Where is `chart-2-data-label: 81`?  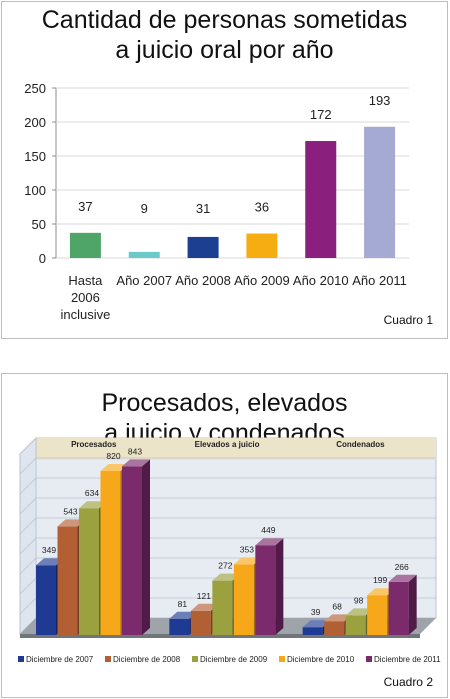
chart-2-data-label: 81 is located at coordinates (183, 604).